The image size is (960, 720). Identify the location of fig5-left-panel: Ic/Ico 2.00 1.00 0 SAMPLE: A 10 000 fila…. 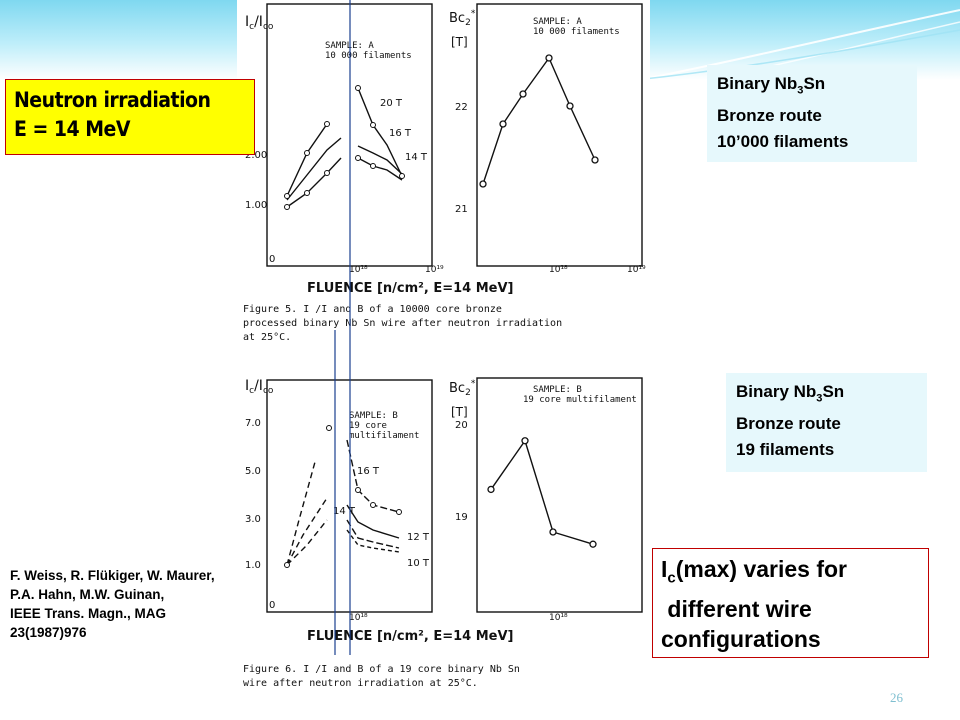
(344, 139).